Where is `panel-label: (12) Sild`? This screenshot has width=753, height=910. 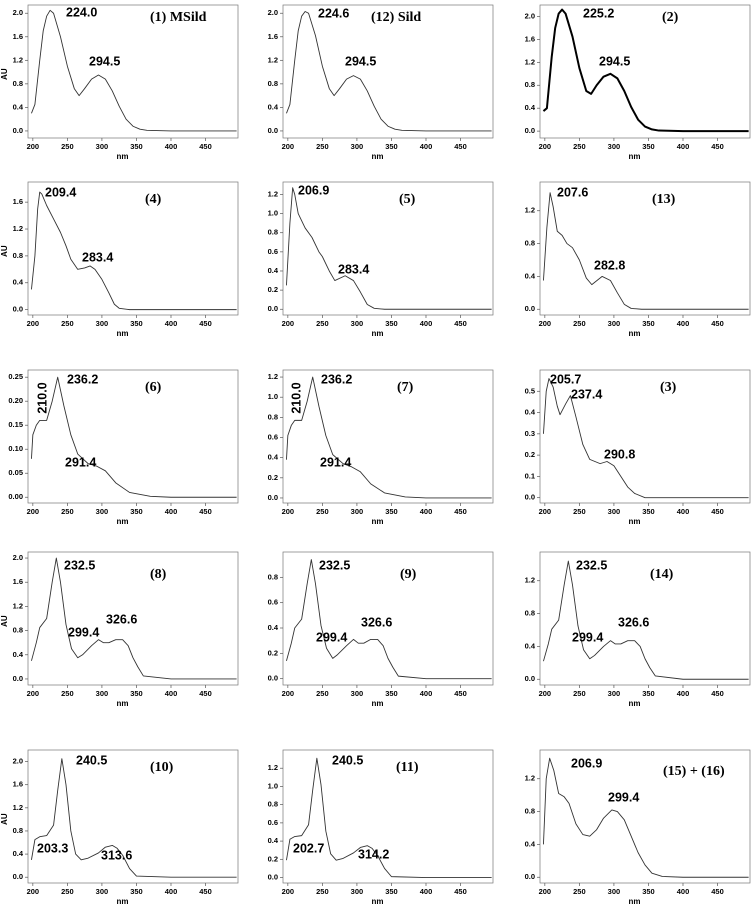 panel-label: (12) Sild is located at coordinates (396, 17).